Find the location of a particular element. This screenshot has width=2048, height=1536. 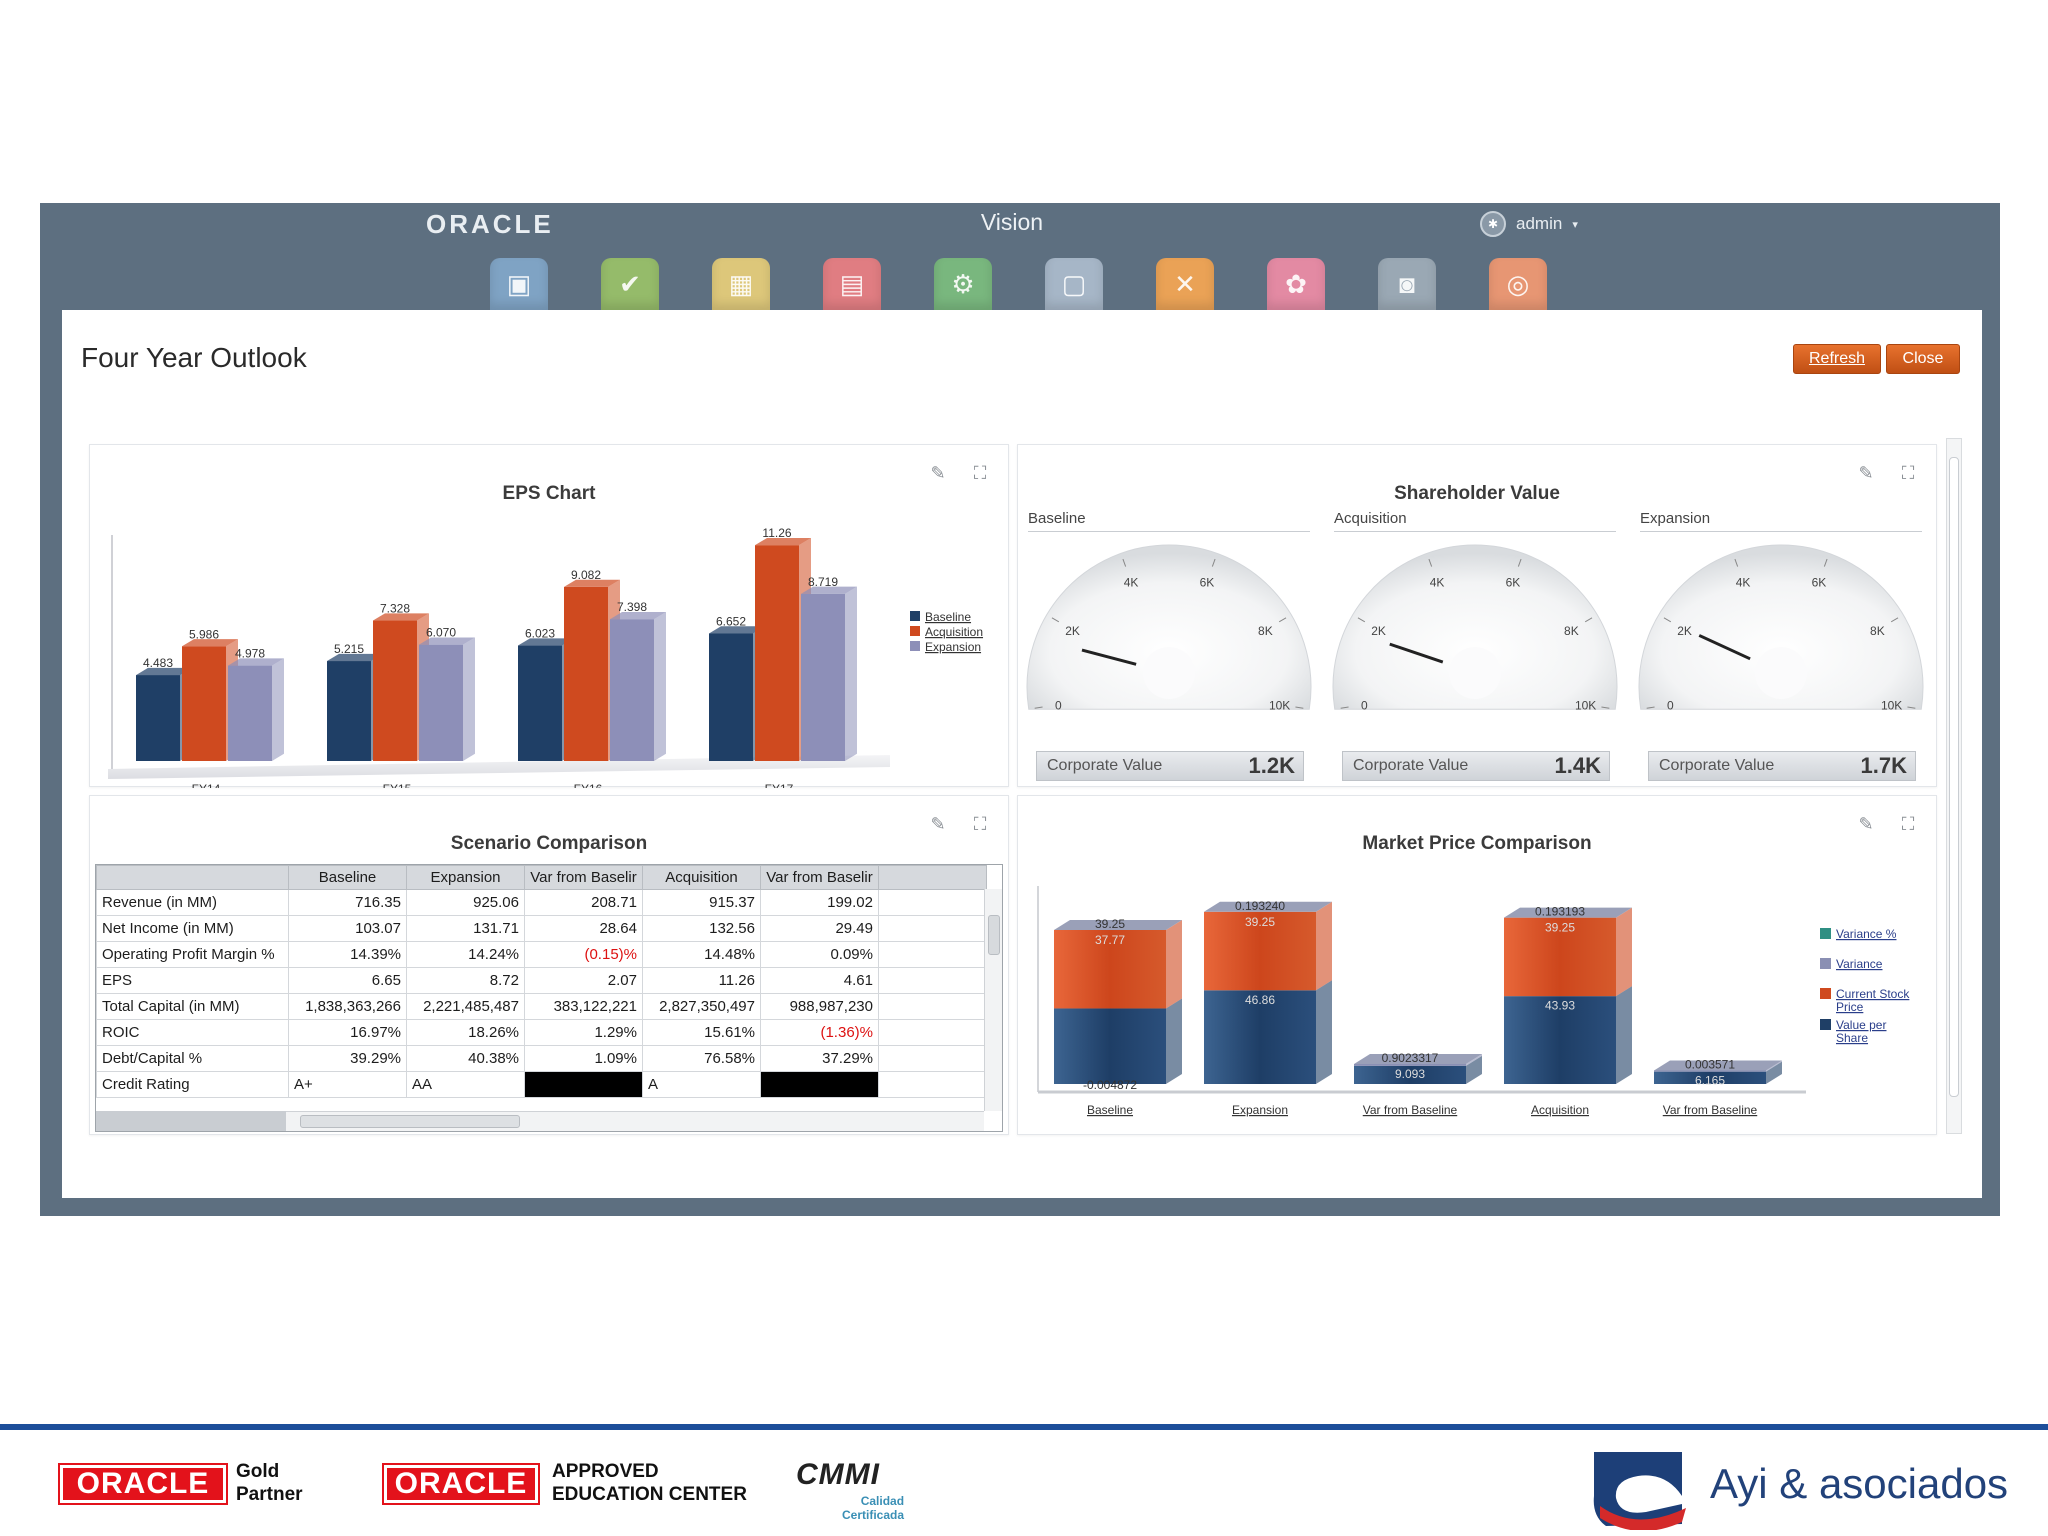

table-cell: 1,838,363,266 is located at coordinates (347, 1006).